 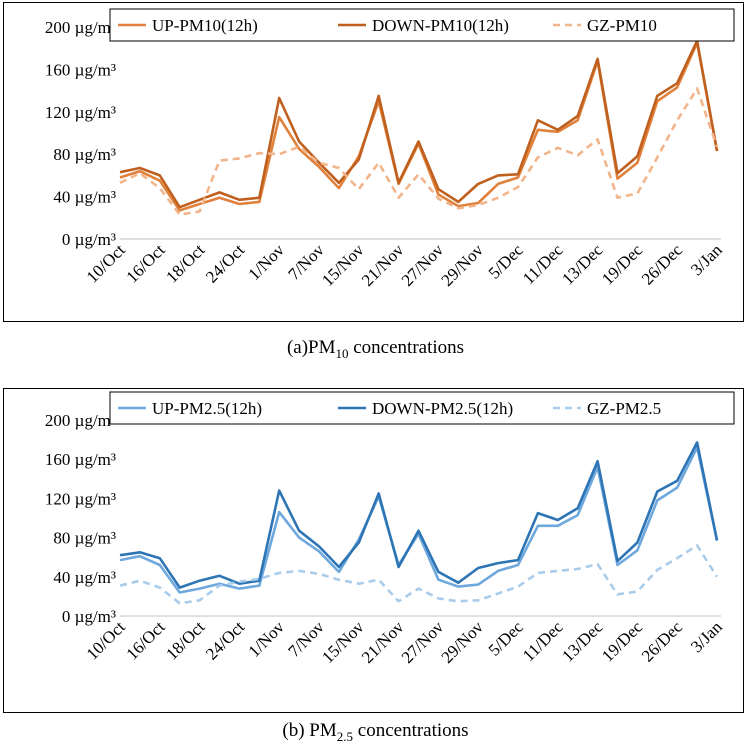 I want to click on legend-label: GZ-PM2.5, so click(x=624, y=408).